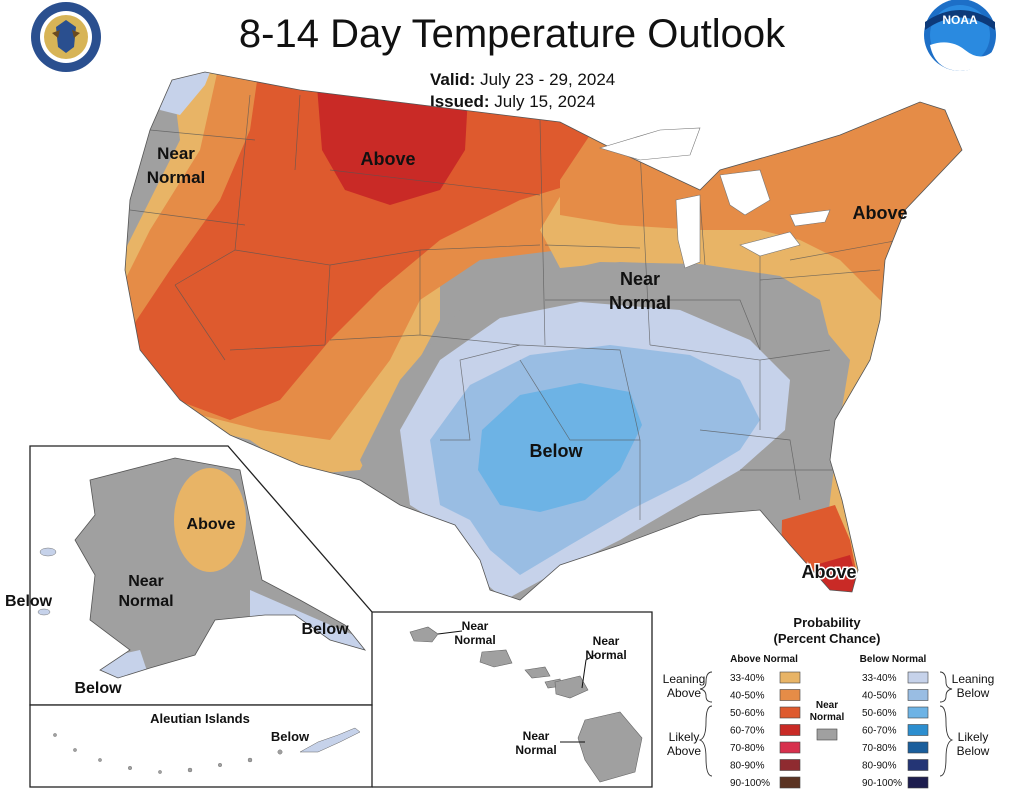 The height and width of the screenshot is (791, 1024). I want to click on legend-near-2: Normal, so click(827, 717).